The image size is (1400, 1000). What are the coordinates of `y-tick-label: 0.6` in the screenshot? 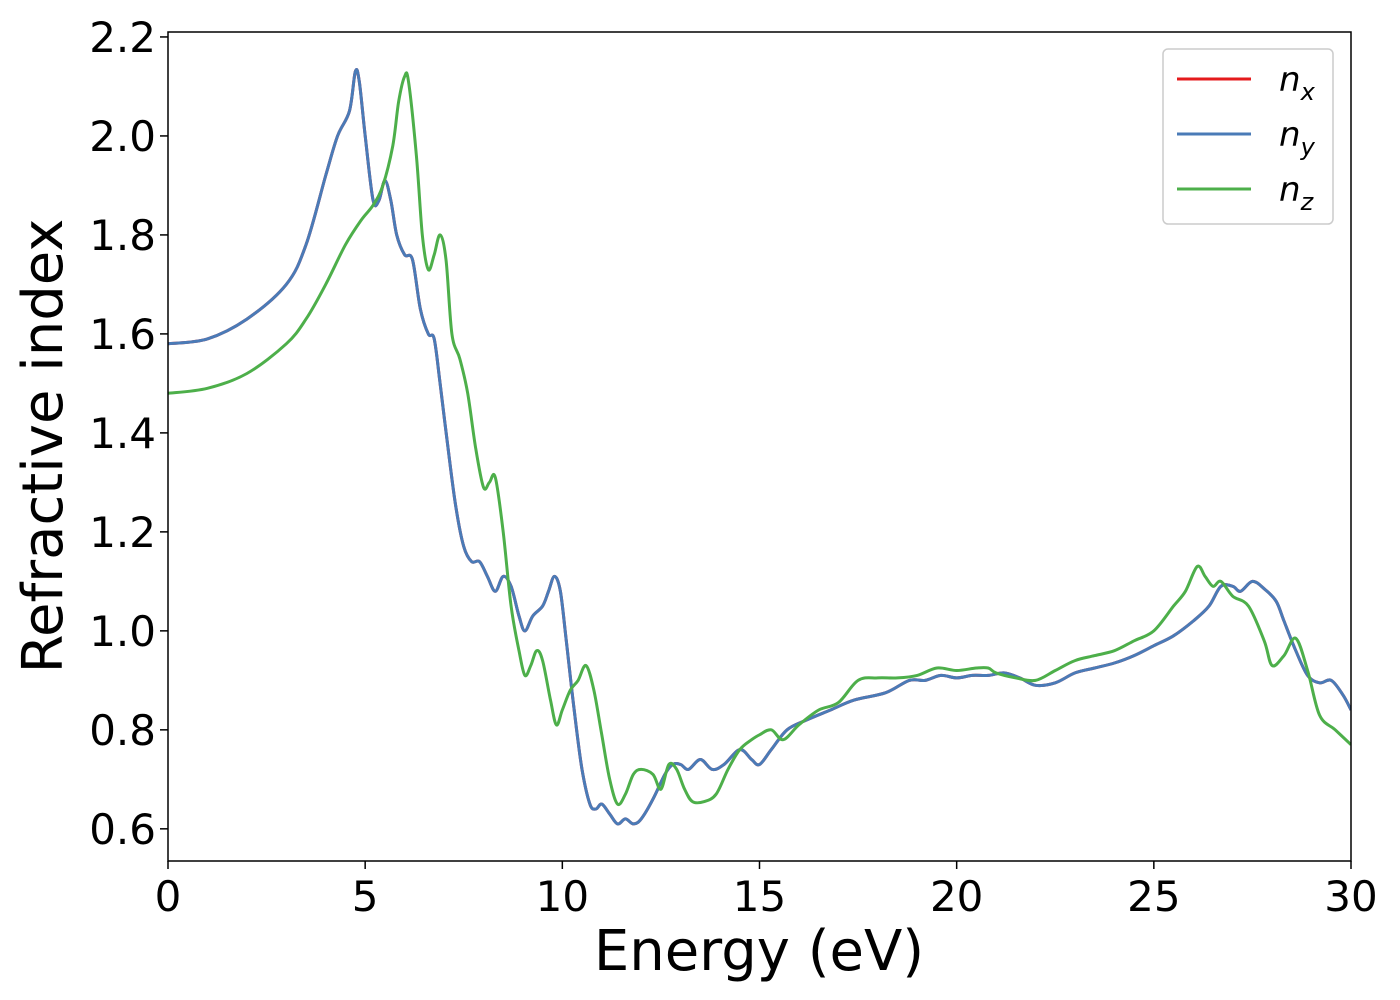 It's located at (122, 829).